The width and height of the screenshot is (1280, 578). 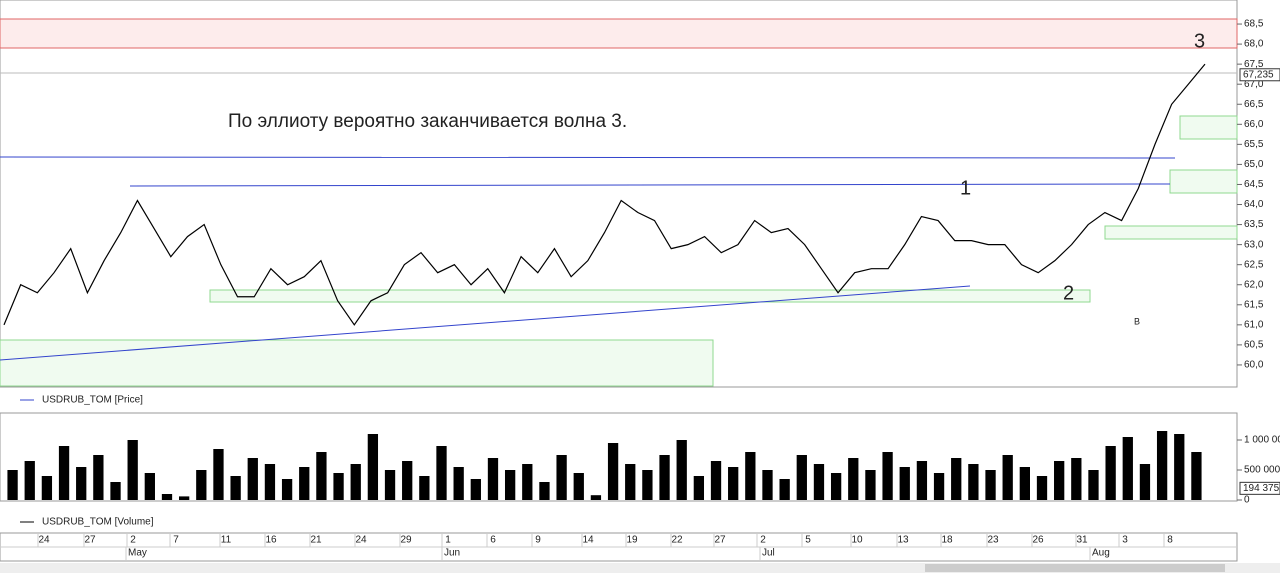 What do you see at coordinates (965, 188) in the screenshot?
I see `wave-label: 1` at bounding box center [965, 188].